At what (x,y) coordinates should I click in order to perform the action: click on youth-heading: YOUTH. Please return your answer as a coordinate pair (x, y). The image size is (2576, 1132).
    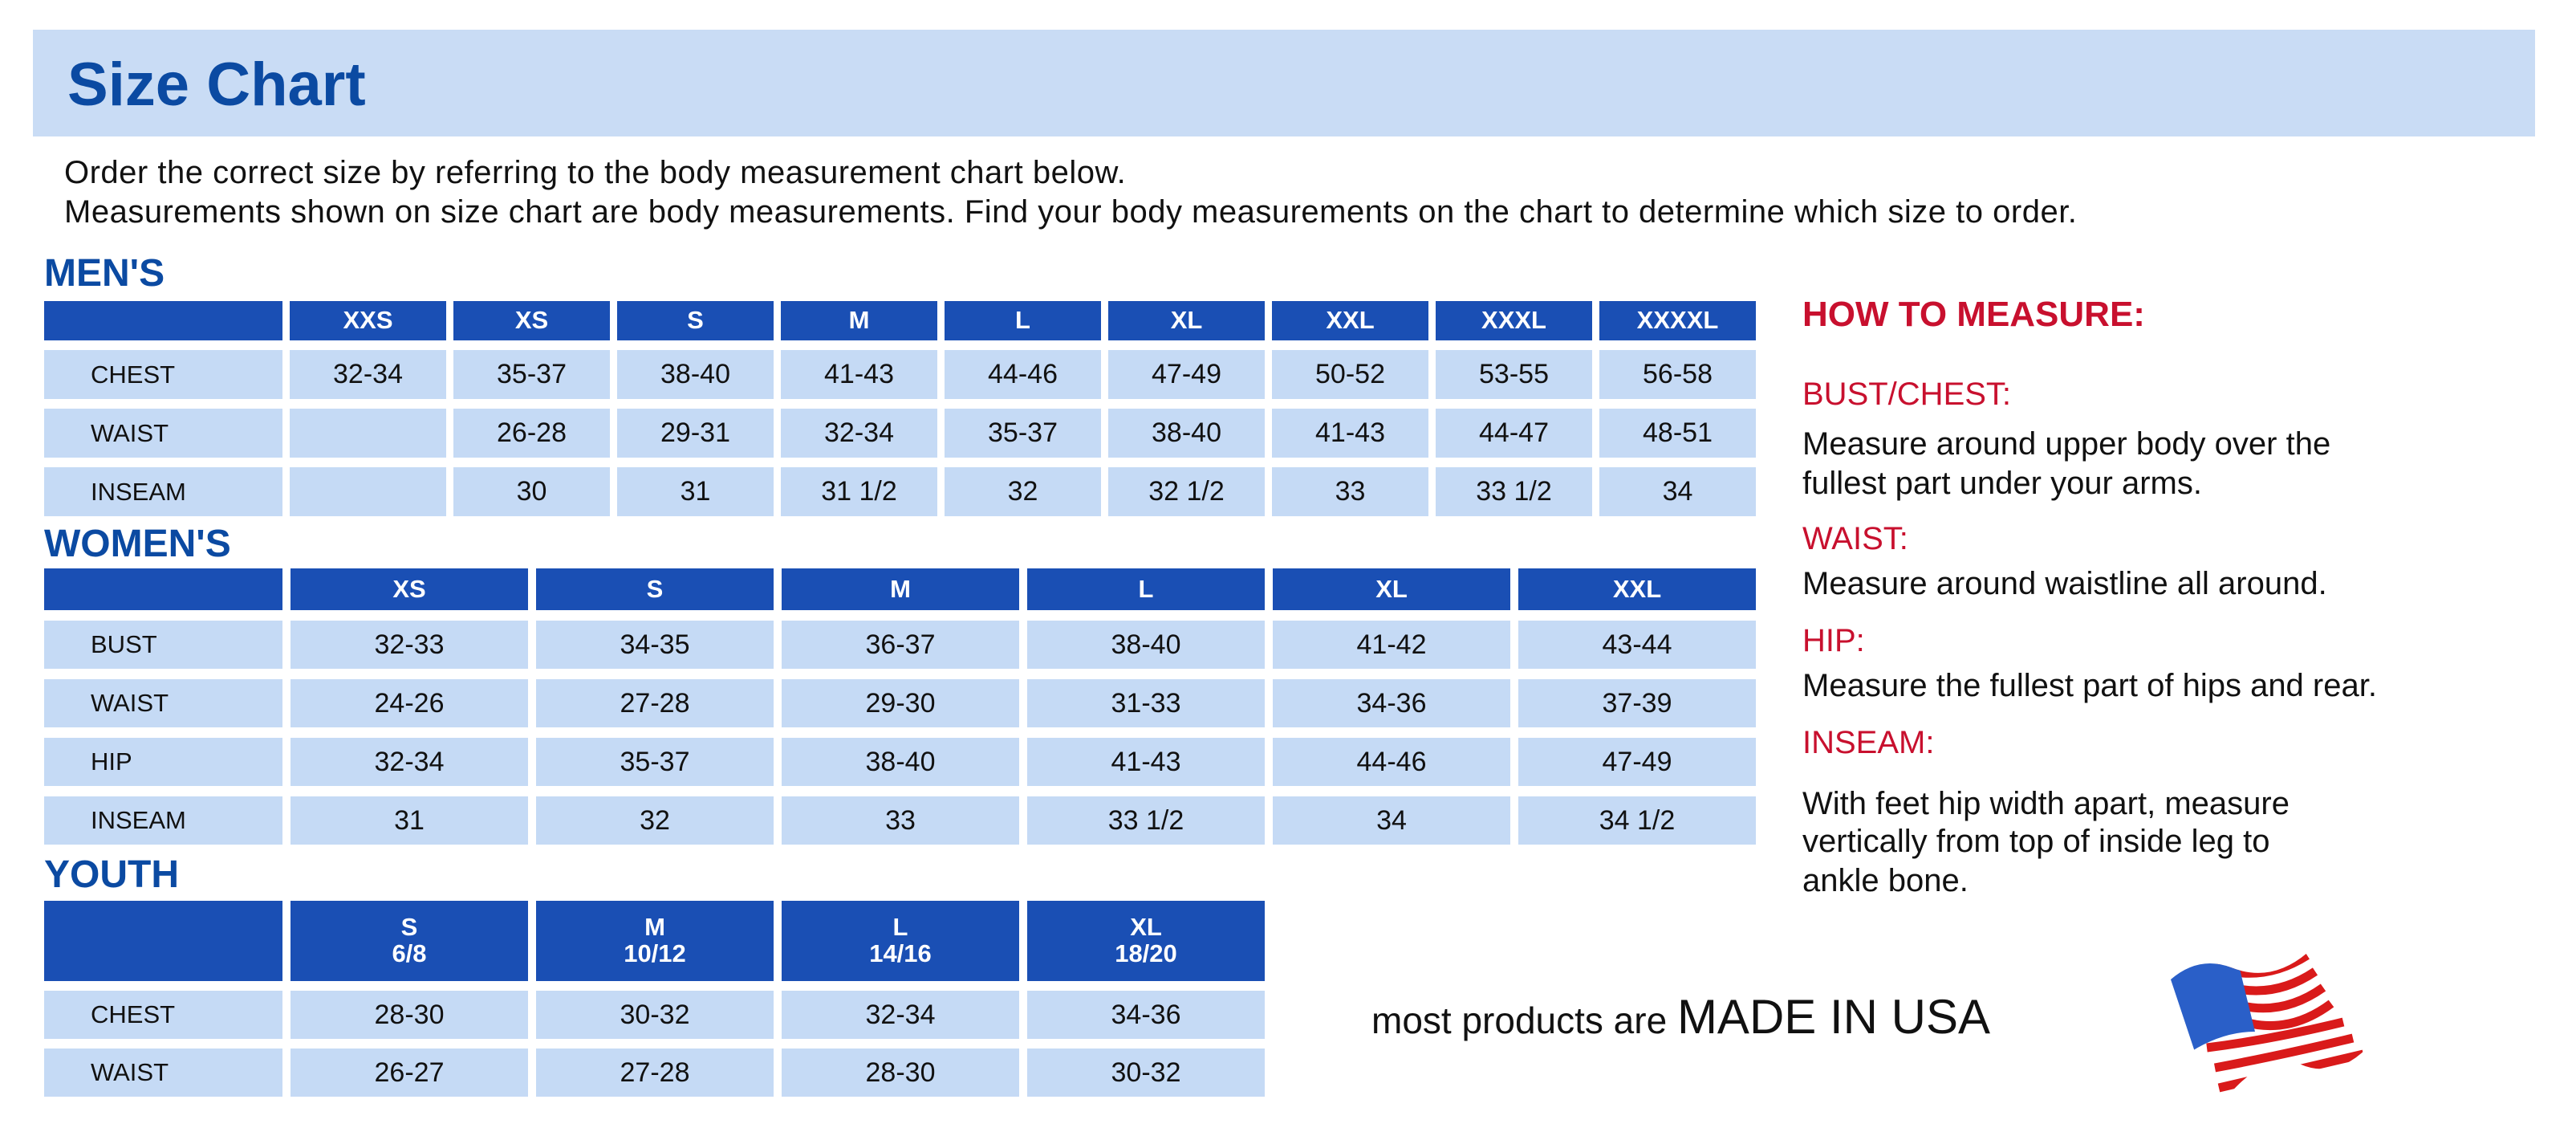
    Looking at the image, I should click on (111, 874).